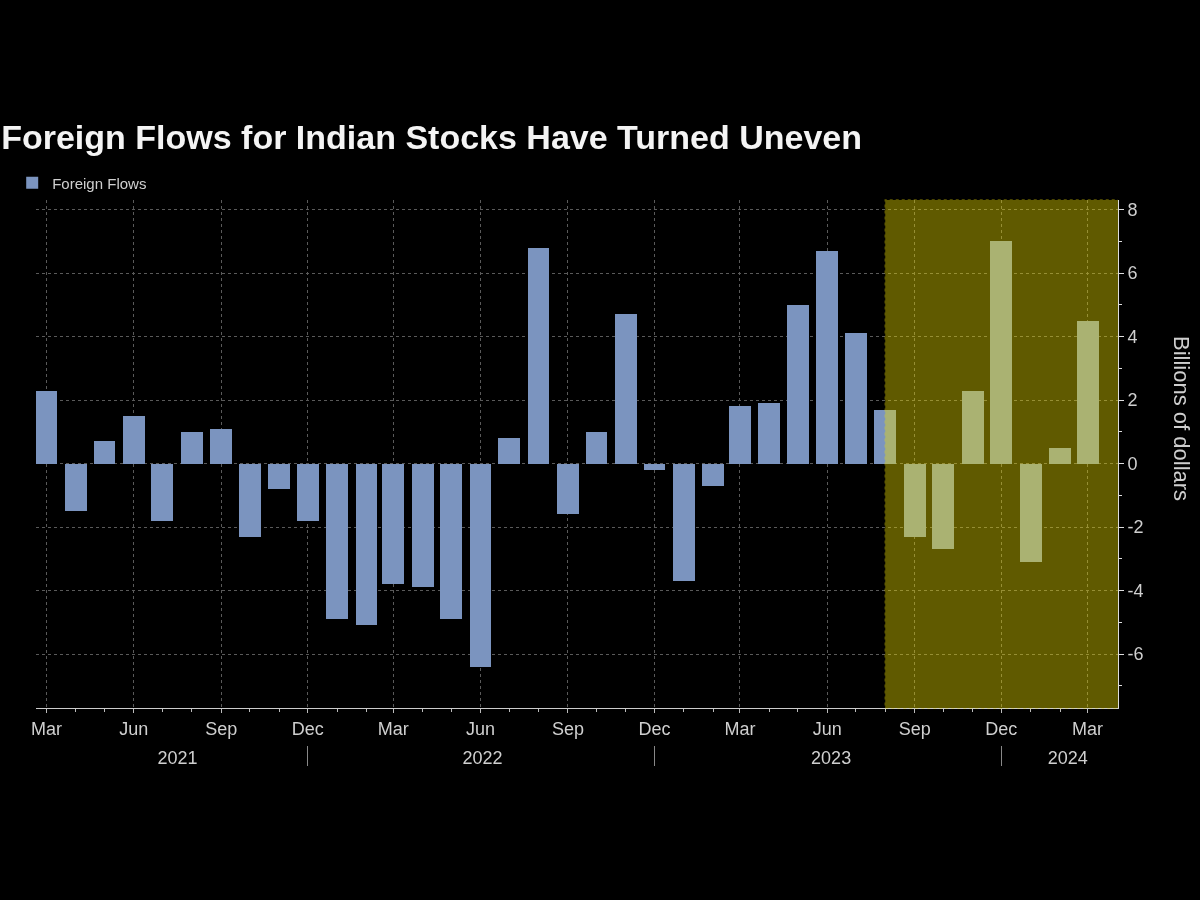 The image size is (1200, 900). Describe the element at coordinates (99, 183) in the screenshot. I see `legend-label: Foreign Flows` at that location.